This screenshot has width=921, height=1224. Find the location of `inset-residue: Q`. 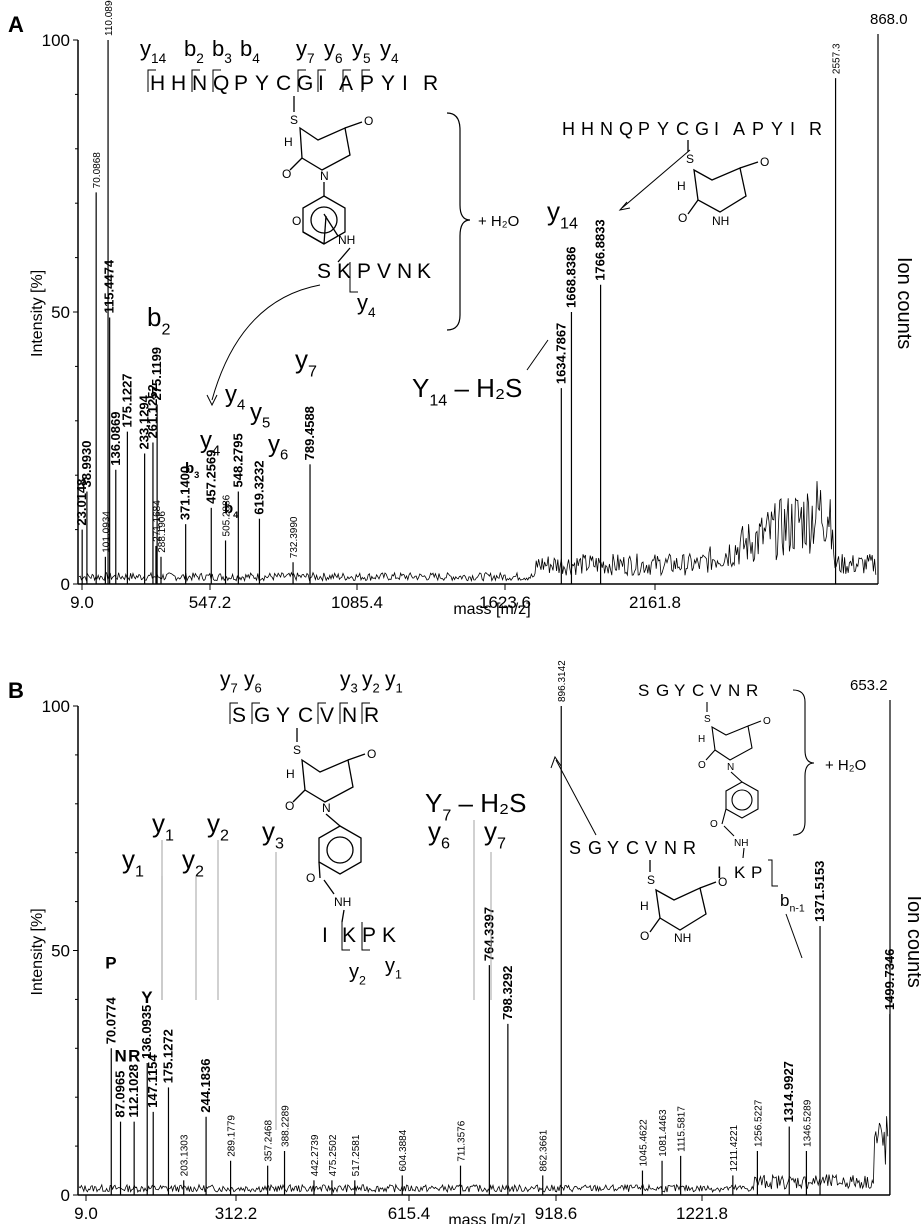

inset-residue: Q is located at coordinates (626, 129).